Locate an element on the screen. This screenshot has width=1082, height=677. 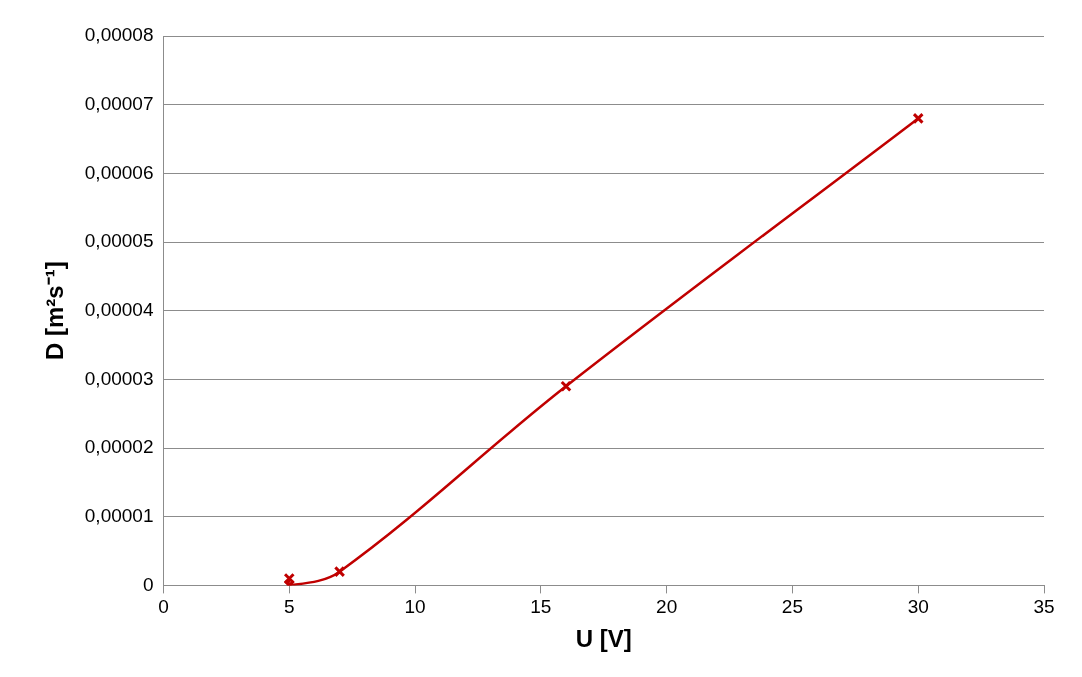
y-tick-label: 0,00007 is located at coordinates (119, 103).